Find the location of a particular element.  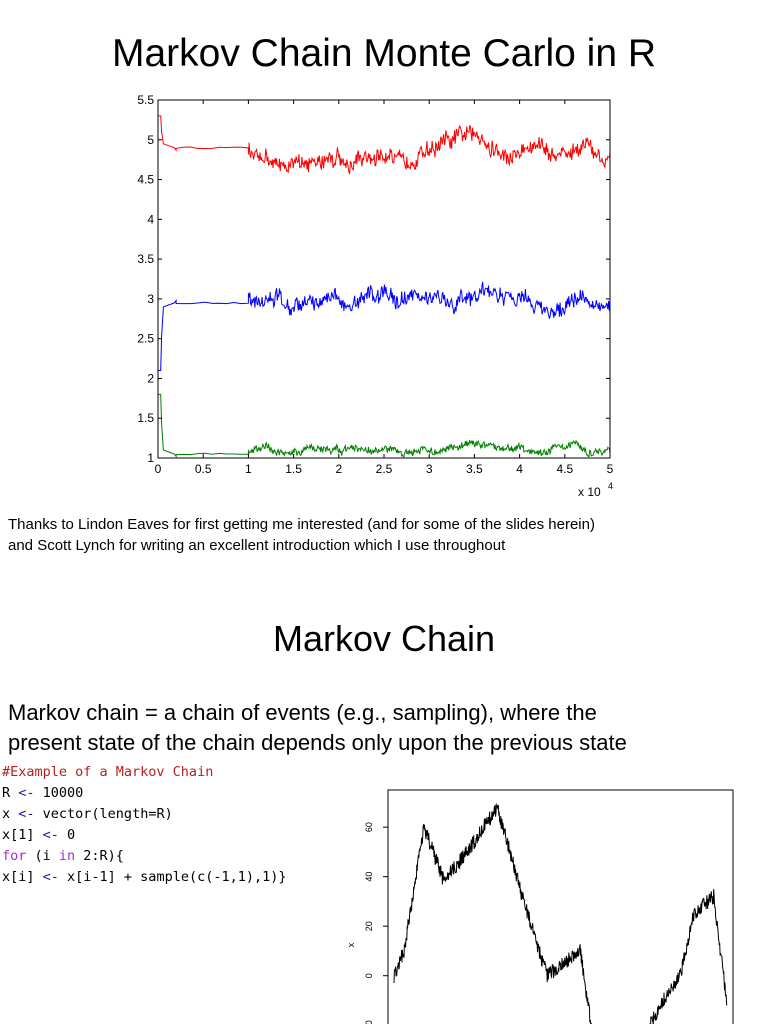

x-axis-multiplier: x 10 is located at coordinates (589, 492).